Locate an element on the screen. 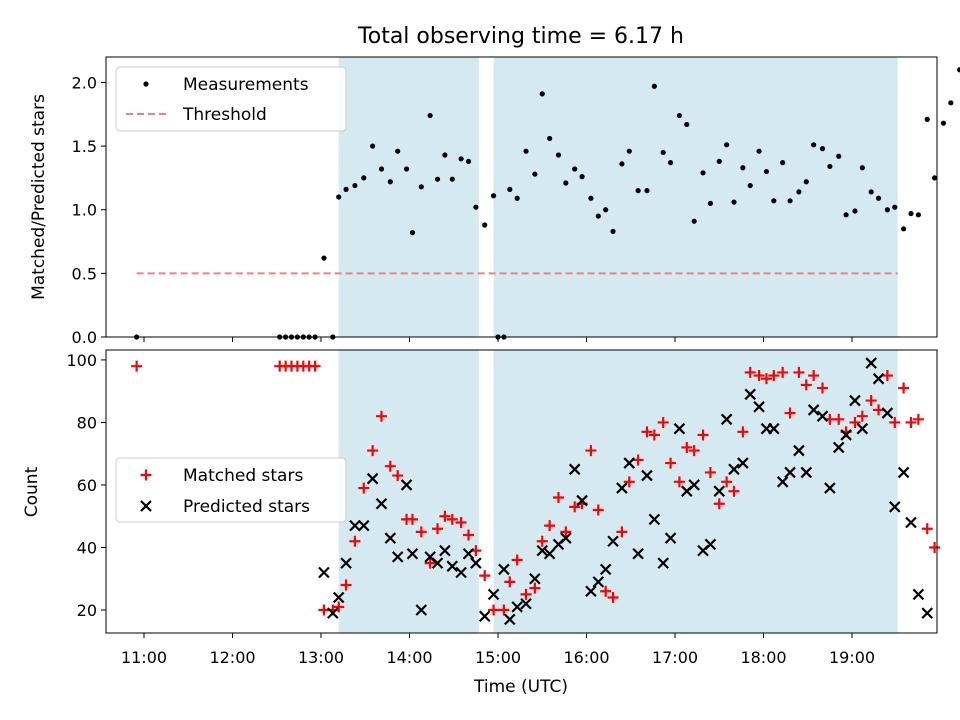 This screenshot has width=960, height=720. x-tick-label: 16:00 is located at coordinates (586, 657).